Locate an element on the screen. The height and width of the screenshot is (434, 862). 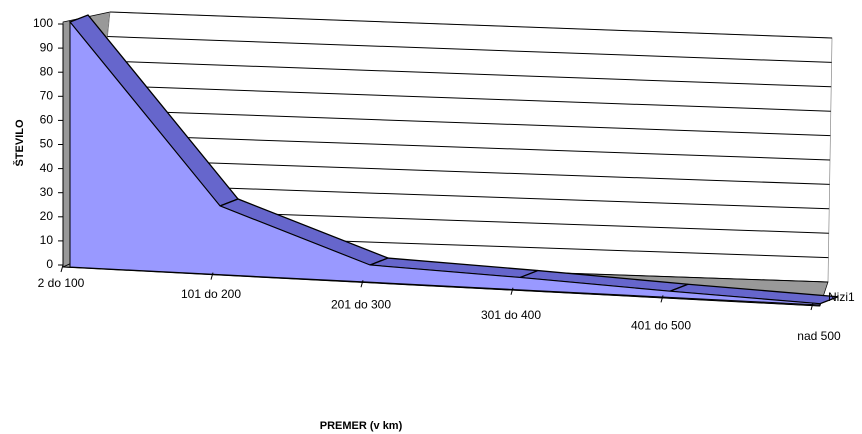
x-tick-label: 201 do 300 is located at coordinates (361, 304).